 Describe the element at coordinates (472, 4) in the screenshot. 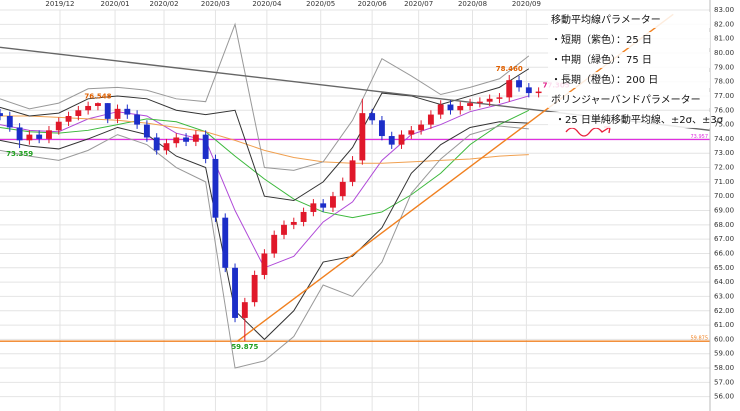

I see `x-tick-label: 2020/08` at that location.